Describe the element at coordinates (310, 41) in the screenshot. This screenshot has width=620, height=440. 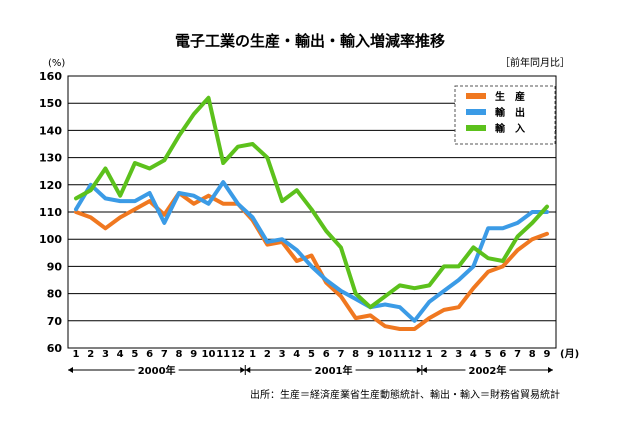
I see `chart-title: 電子工業の生産・輸出・輸入増減率推移` at that location.